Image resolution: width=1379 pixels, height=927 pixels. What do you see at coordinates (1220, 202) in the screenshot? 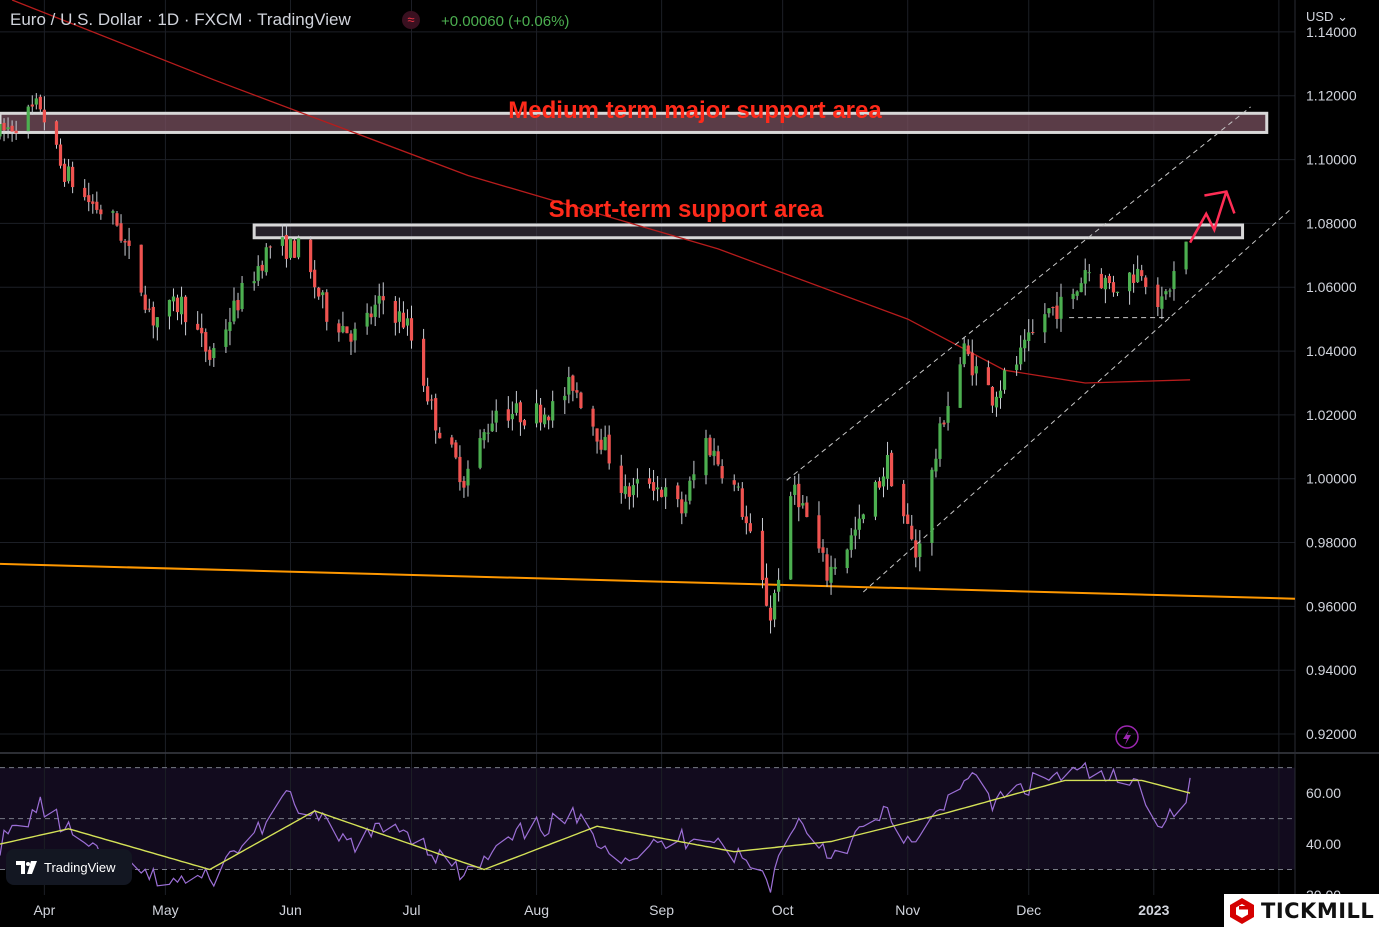
I see `projection-arrowhead` at bounding box center [1220, 202].